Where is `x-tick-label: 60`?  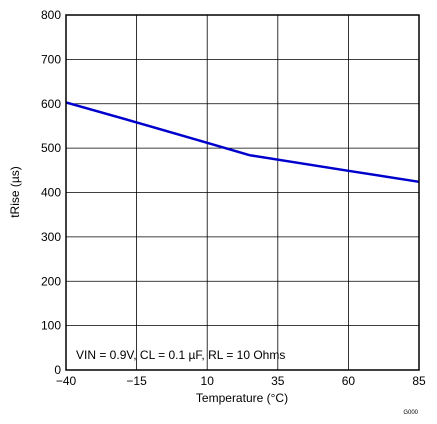 x-tick-label: 60 is located at coordinates (349, 381).